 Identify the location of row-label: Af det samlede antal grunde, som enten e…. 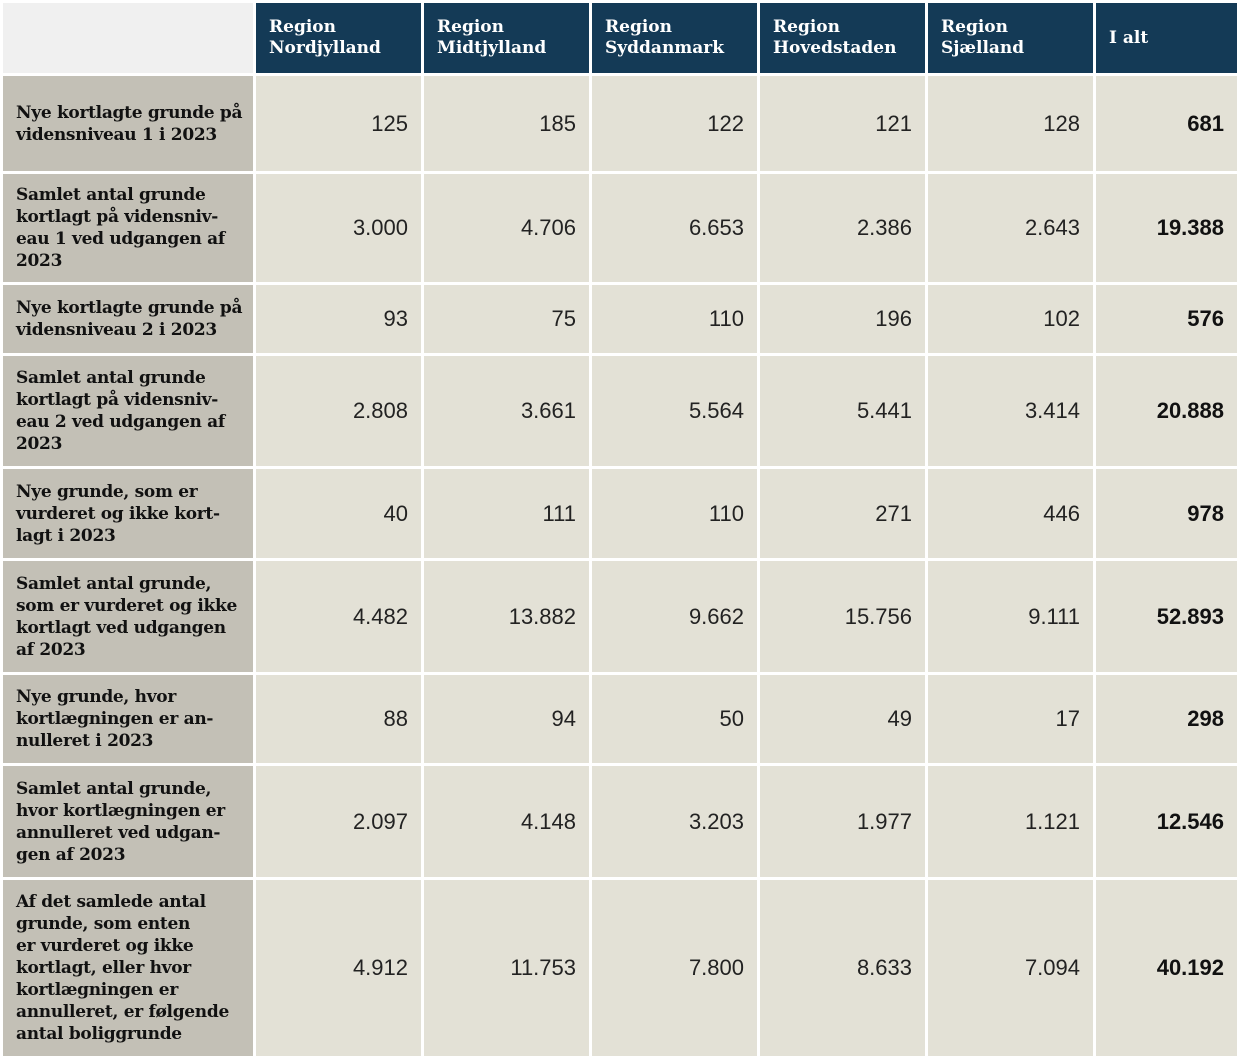
(128, 968).